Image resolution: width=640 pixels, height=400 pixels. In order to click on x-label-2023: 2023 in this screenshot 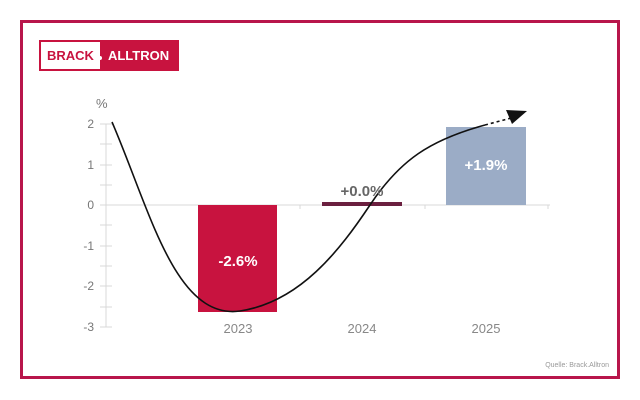, I will do `click(238, 328)`.